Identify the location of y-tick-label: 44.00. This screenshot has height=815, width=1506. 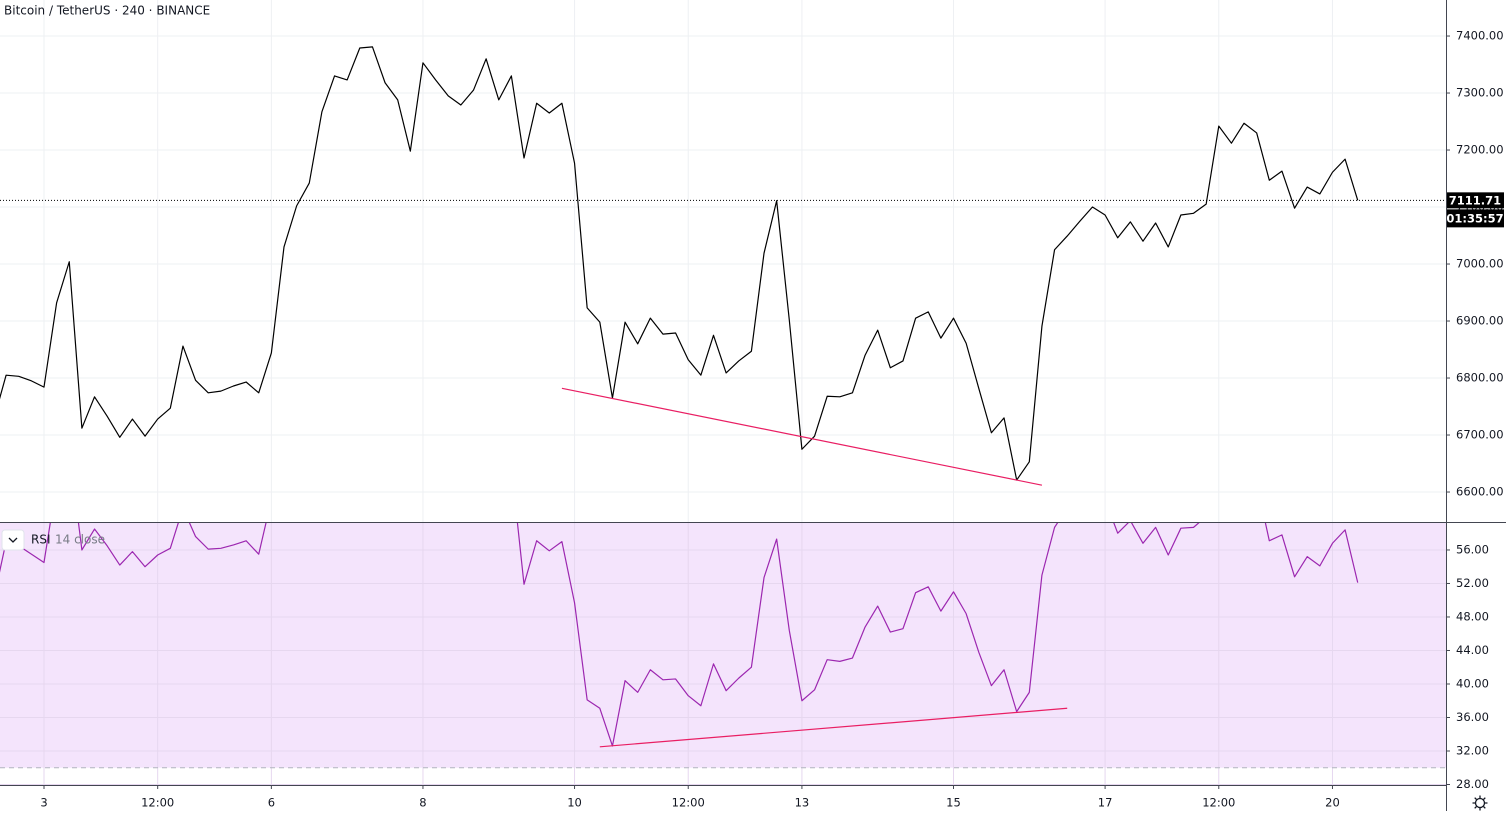
(1472, 650).